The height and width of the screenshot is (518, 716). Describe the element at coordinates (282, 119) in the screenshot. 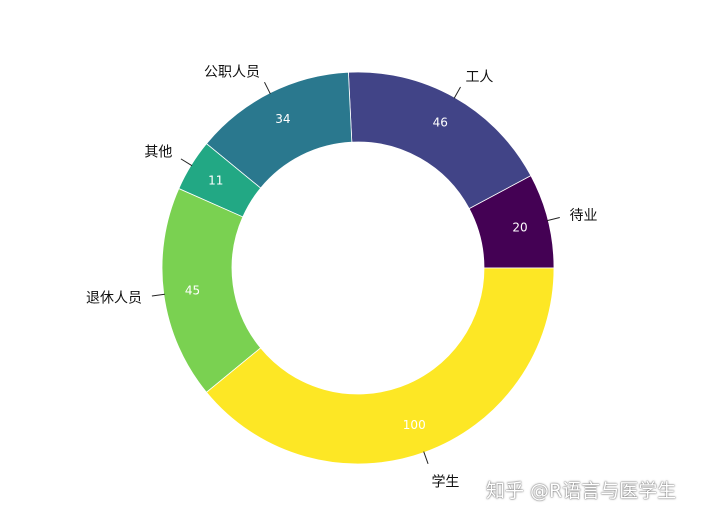

I see `value-label-2: 34` at that location.